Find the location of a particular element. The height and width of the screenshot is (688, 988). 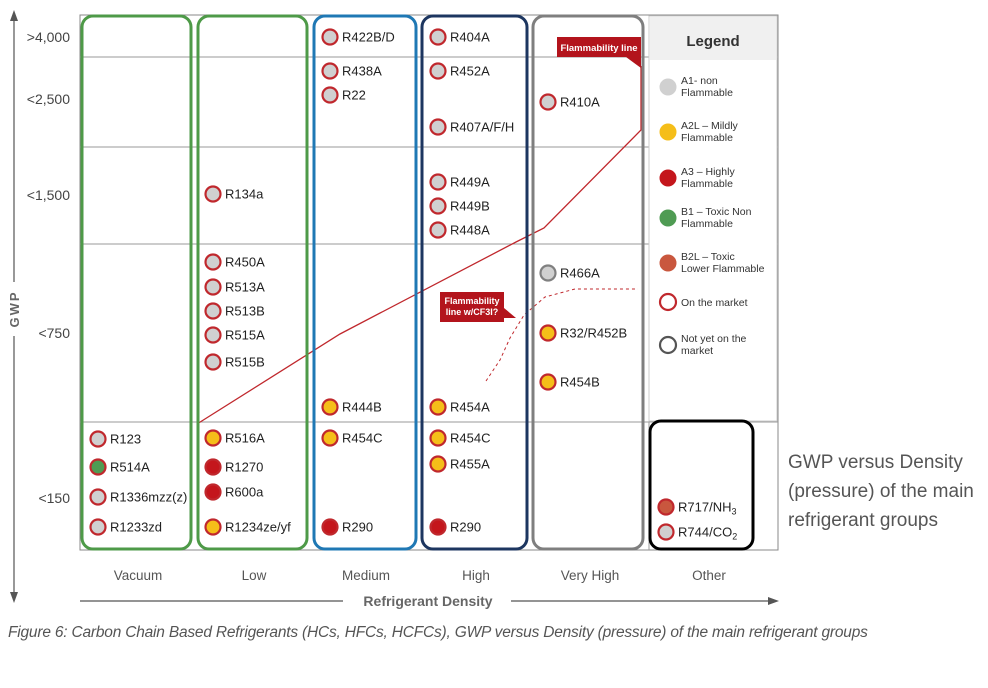

legend-label: A3 – Highly is located at coordinates (708, 172).